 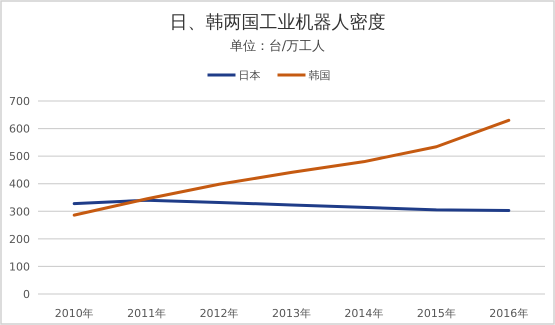 I want to click on subtitle: 单位：台/万工人, so click(x=278, y=46).